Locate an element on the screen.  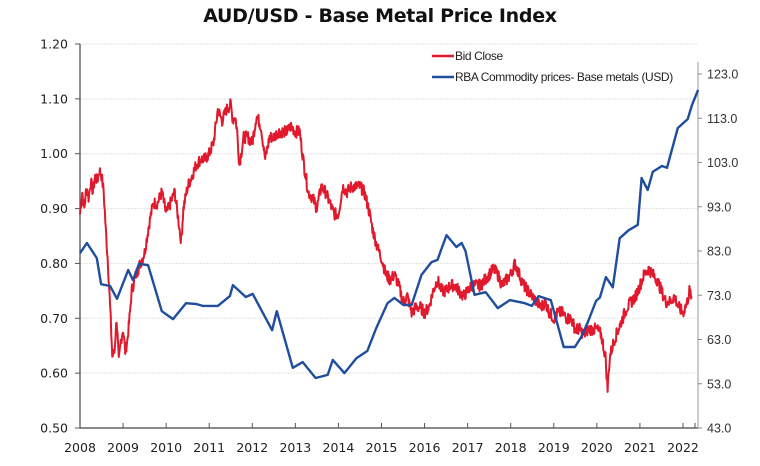
x-tick-label: 2022 is located at coordinates (683, 447).